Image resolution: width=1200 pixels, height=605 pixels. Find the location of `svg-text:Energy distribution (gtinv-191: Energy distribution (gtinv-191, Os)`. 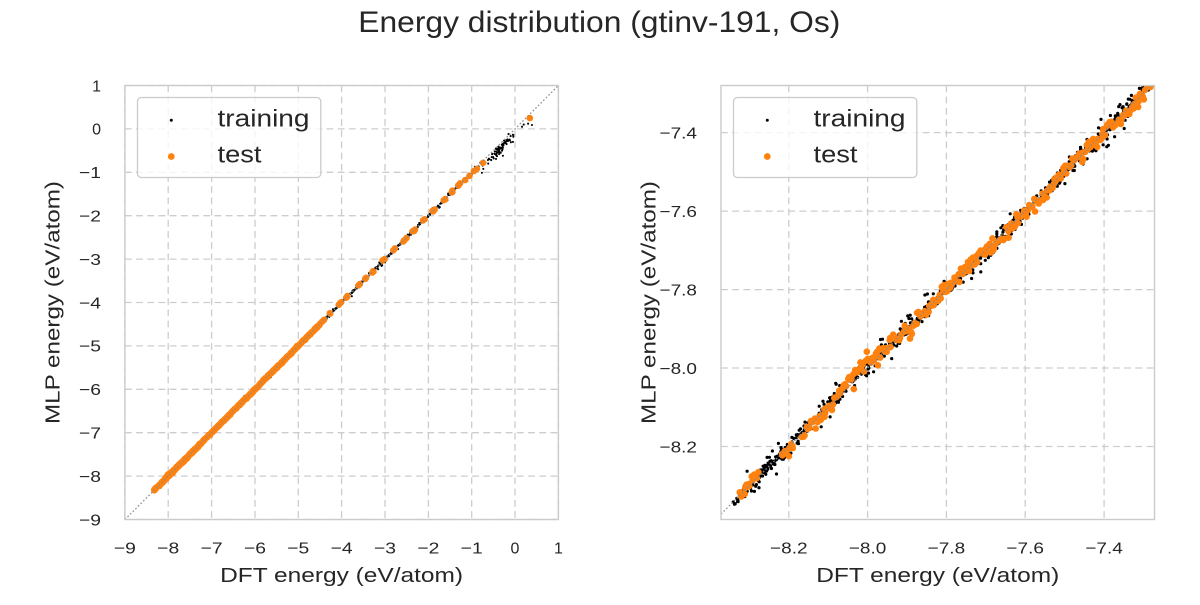

svg-text:Energy distribution (gtinv-191: Energy distribution (gtinv-191, Os) is located at coordinates (599, 22).